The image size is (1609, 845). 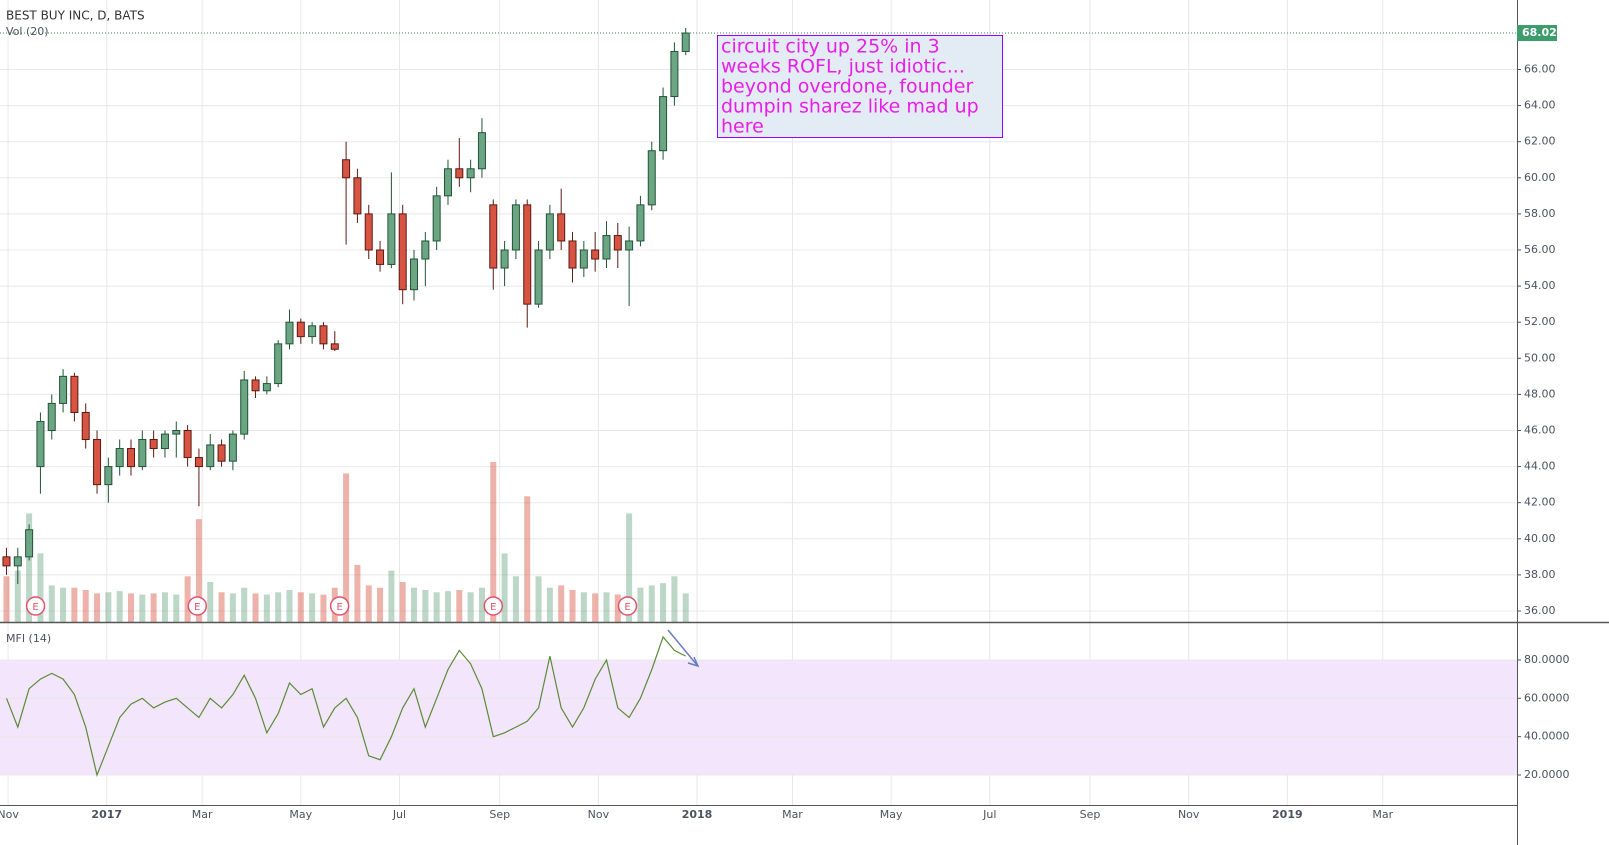 I want to click on x-tick-label: Mar, so click(x=202, y=814).